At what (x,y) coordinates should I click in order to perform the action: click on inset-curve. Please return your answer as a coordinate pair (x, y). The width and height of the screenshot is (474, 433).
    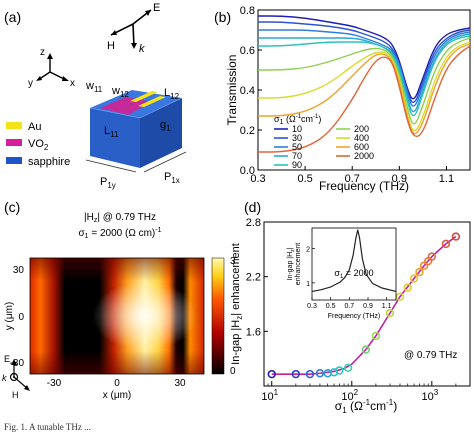
    Looking at the image, I should click on (354, 261).